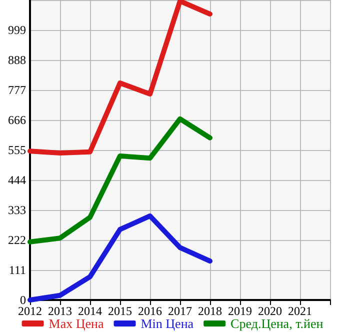  What do you see at coordinates (120, 311) in the screenshot?
I see `x-tick-label: 2015` at bounding box center [120, 311].